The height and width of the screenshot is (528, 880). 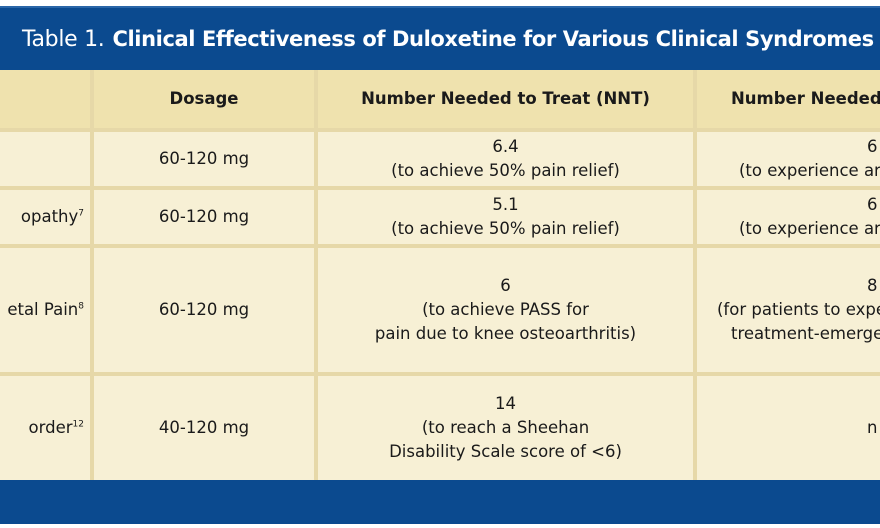 What do you see at coordinates (45, 99) in the screenshot?
I see `header-syndrome` at bounding box center [45, 99].